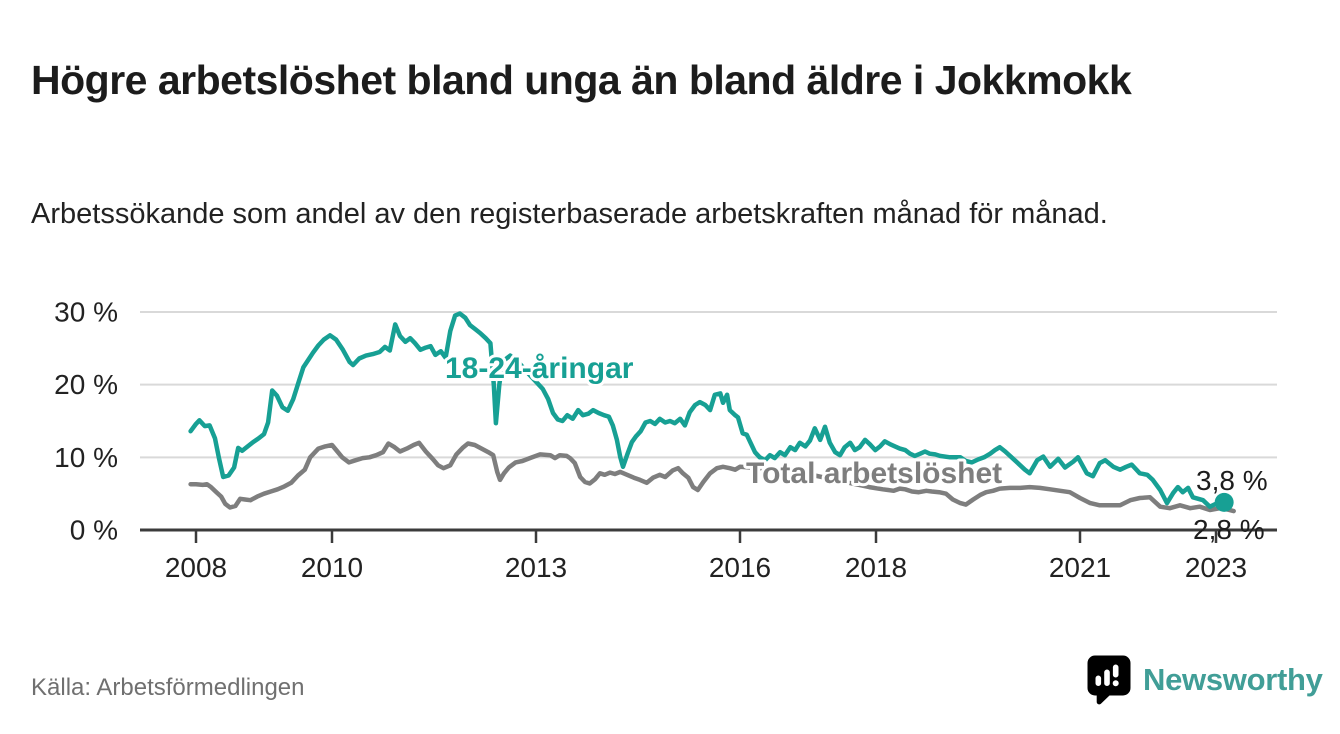  Describe the element at coordinates (740, 567) in the screenshot. I see `x-tick-label: 2016` at that location.